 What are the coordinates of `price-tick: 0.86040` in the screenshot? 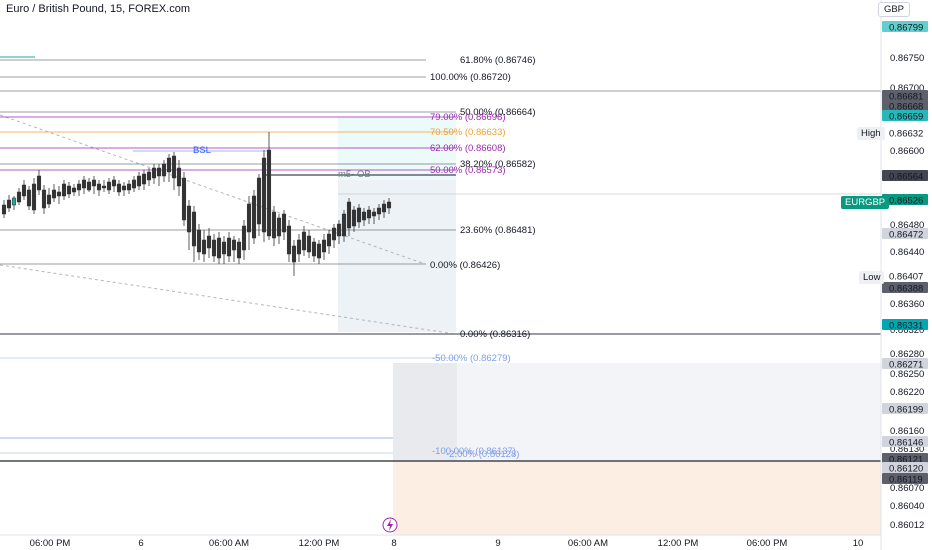 It's located at (907, 506).